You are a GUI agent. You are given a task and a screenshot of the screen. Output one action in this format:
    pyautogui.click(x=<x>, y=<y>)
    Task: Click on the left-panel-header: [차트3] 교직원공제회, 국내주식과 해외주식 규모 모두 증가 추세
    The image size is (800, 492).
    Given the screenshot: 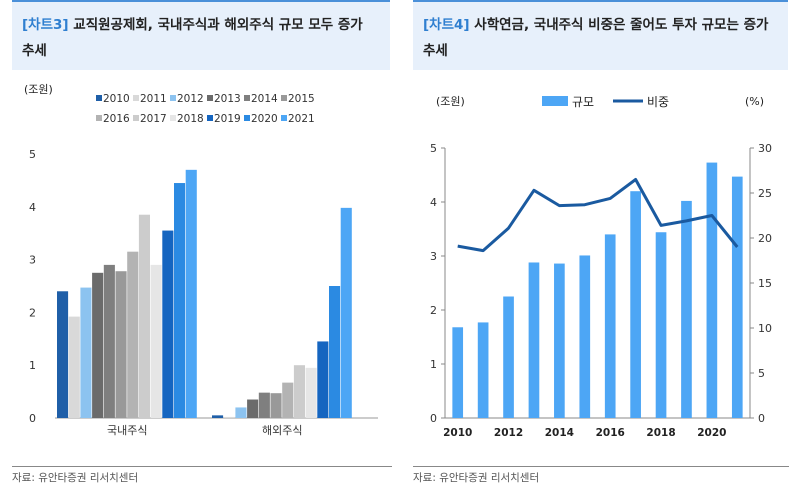 What is the action you would take?
    pyautogui.click(x=201, y=35)
    